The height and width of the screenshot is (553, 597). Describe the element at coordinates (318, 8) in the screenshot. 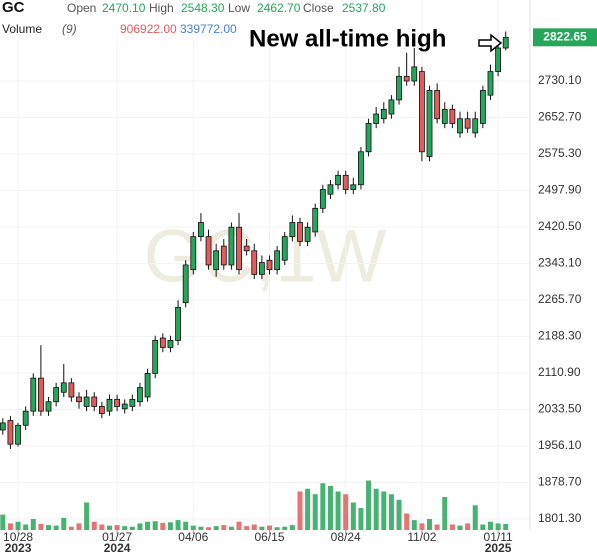

I see `ohlc-label: Close` at that location.